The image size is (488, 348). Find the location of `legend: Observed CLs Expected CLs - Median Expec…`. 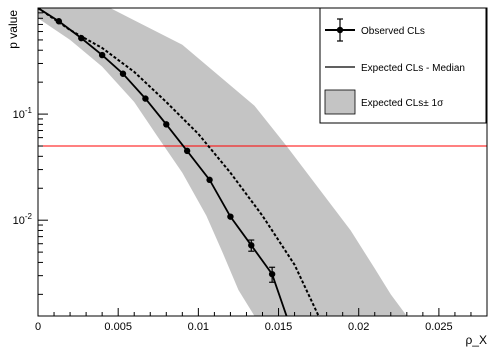

legend: Observed CLs Expected CLs - Median Expec… is located at coordinates (403, 65).